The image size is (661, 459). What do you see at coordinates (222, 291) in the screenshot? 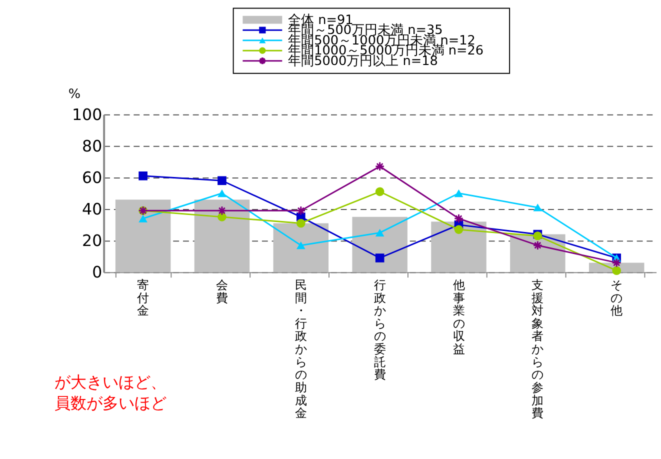
I see `x-tick-label: 会費` at bounding box center [222, 291].